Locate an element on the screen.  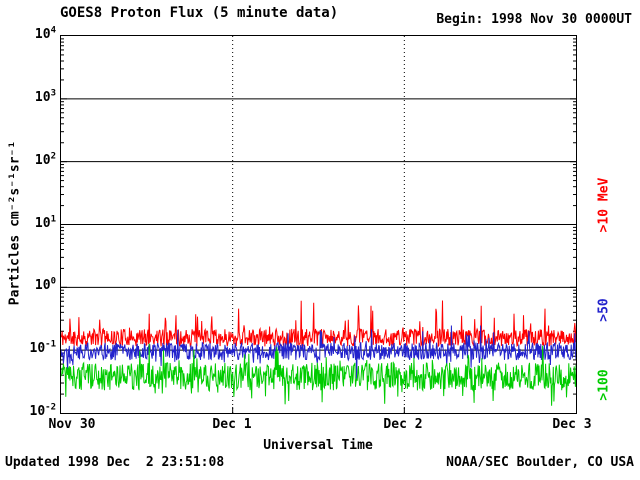
x-tick-label: Dec 3 is located at coordinates (572, 424).